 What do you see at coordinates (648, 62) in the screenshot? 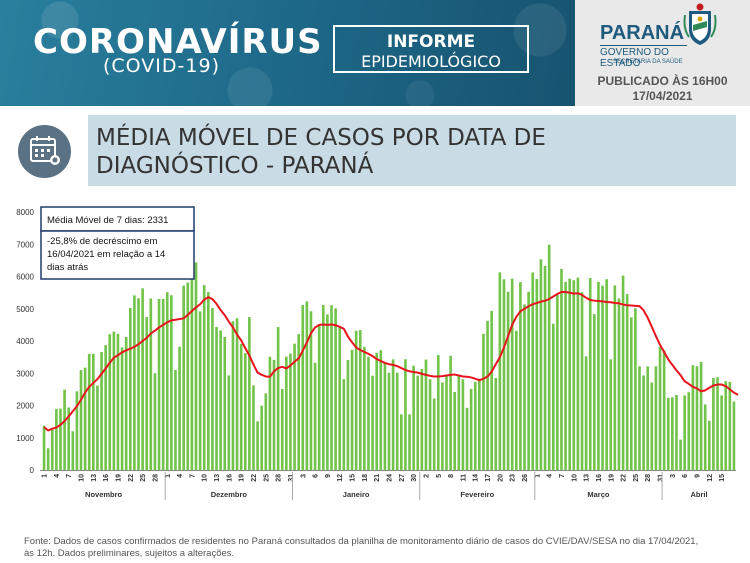
I see `secretariat-label: SECRETARIA DA SAÚDE` at bounding box center [648, 62].